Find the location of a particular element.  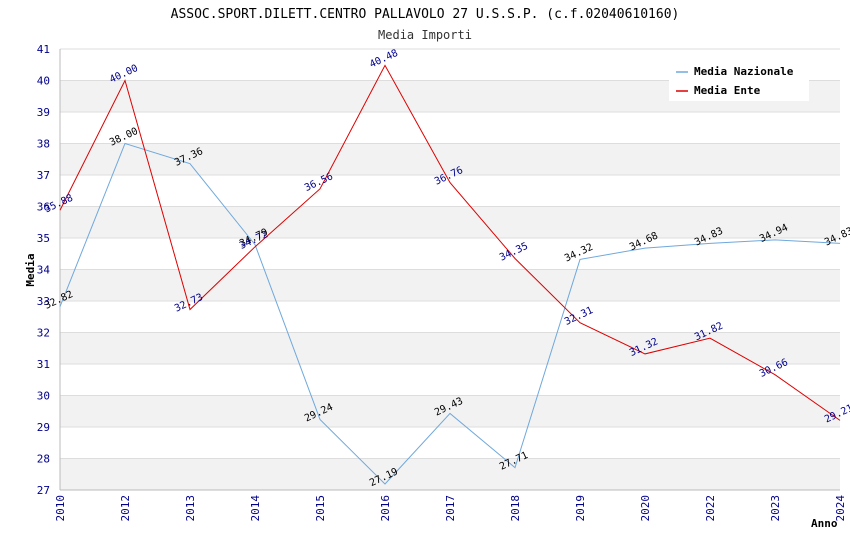

x-tick-label: 2015 is located at coordinates (320, 508).